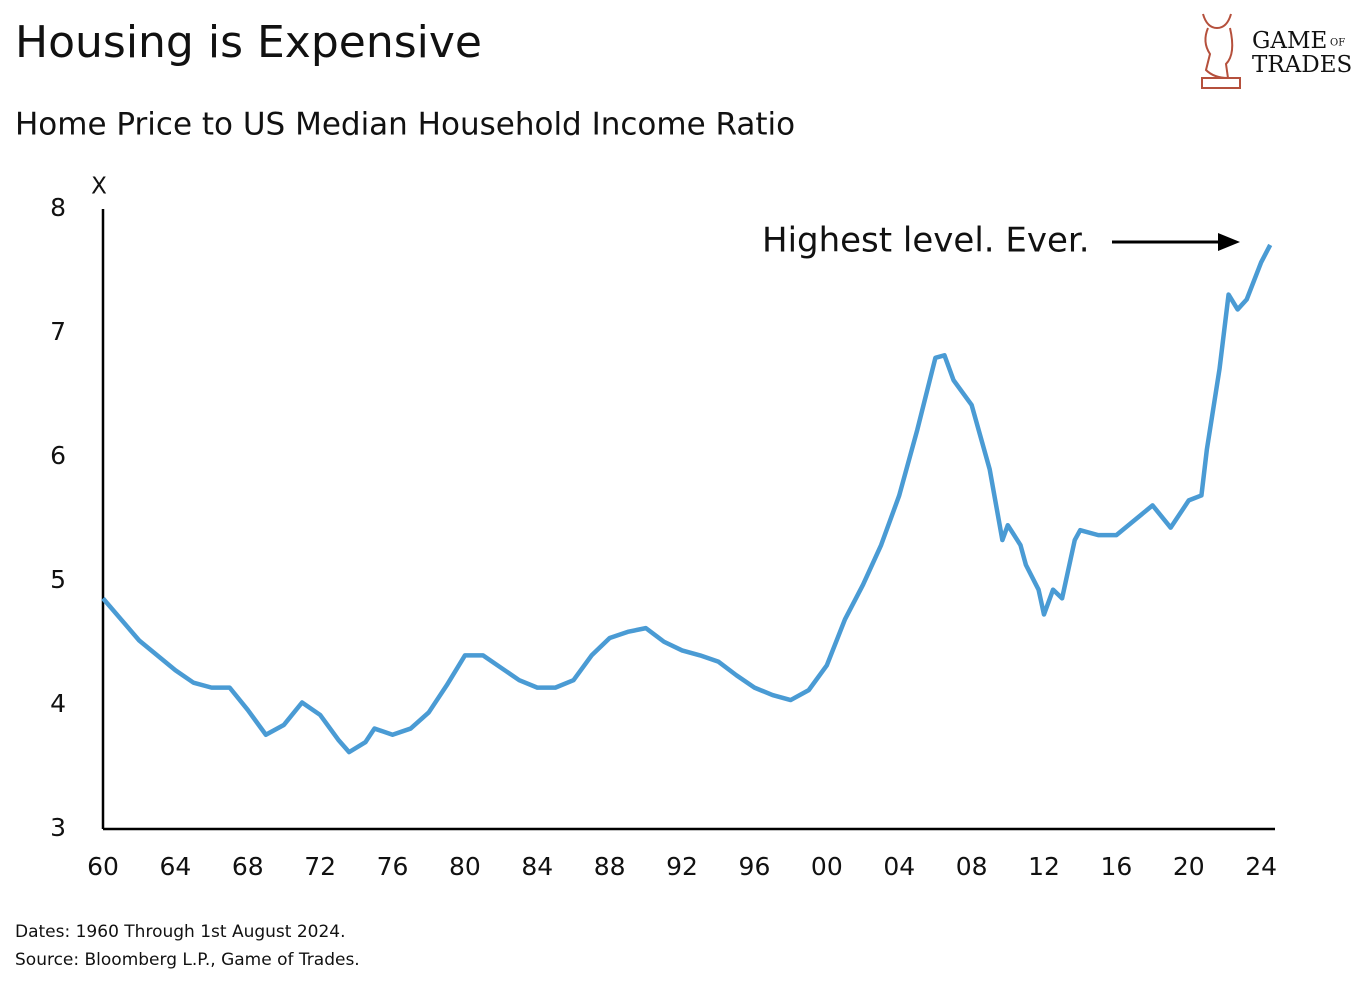 The height and width of the screenshot is (1000, 1372). I want to click on x-tick-label: 88, so click(610, 866).